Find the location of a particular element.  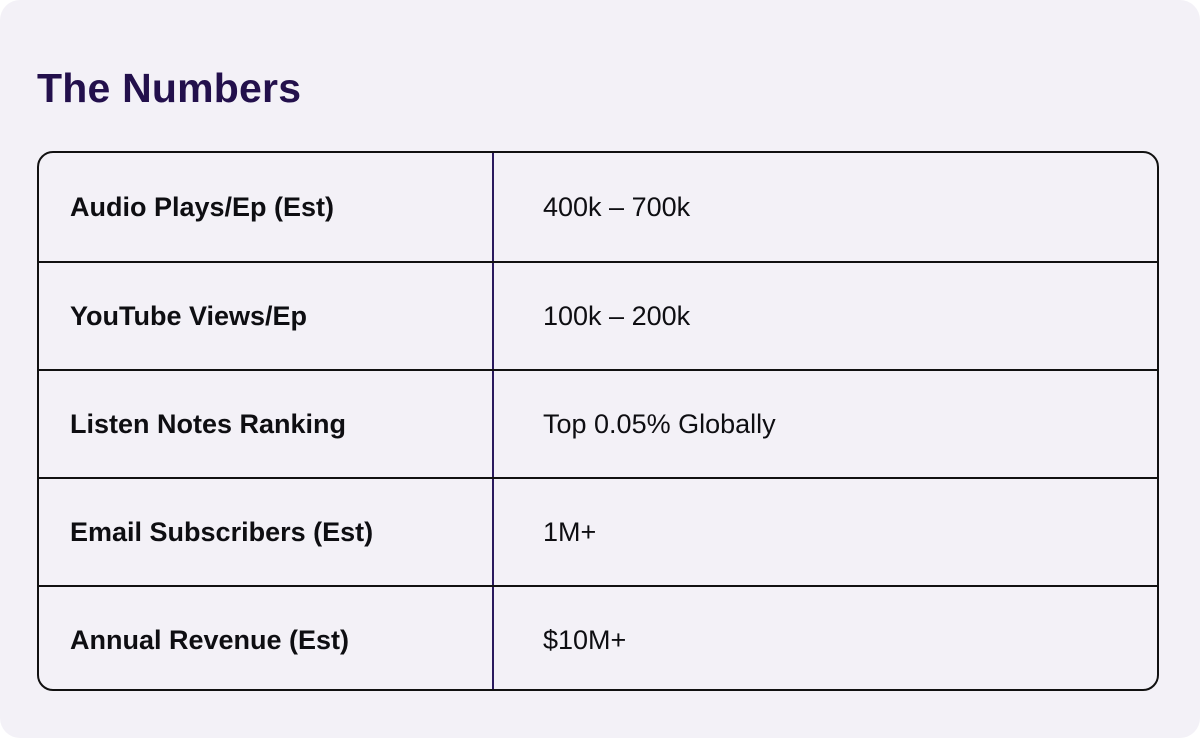

row-label: Listen Notes Ranking is located at coordinates (266, 424).